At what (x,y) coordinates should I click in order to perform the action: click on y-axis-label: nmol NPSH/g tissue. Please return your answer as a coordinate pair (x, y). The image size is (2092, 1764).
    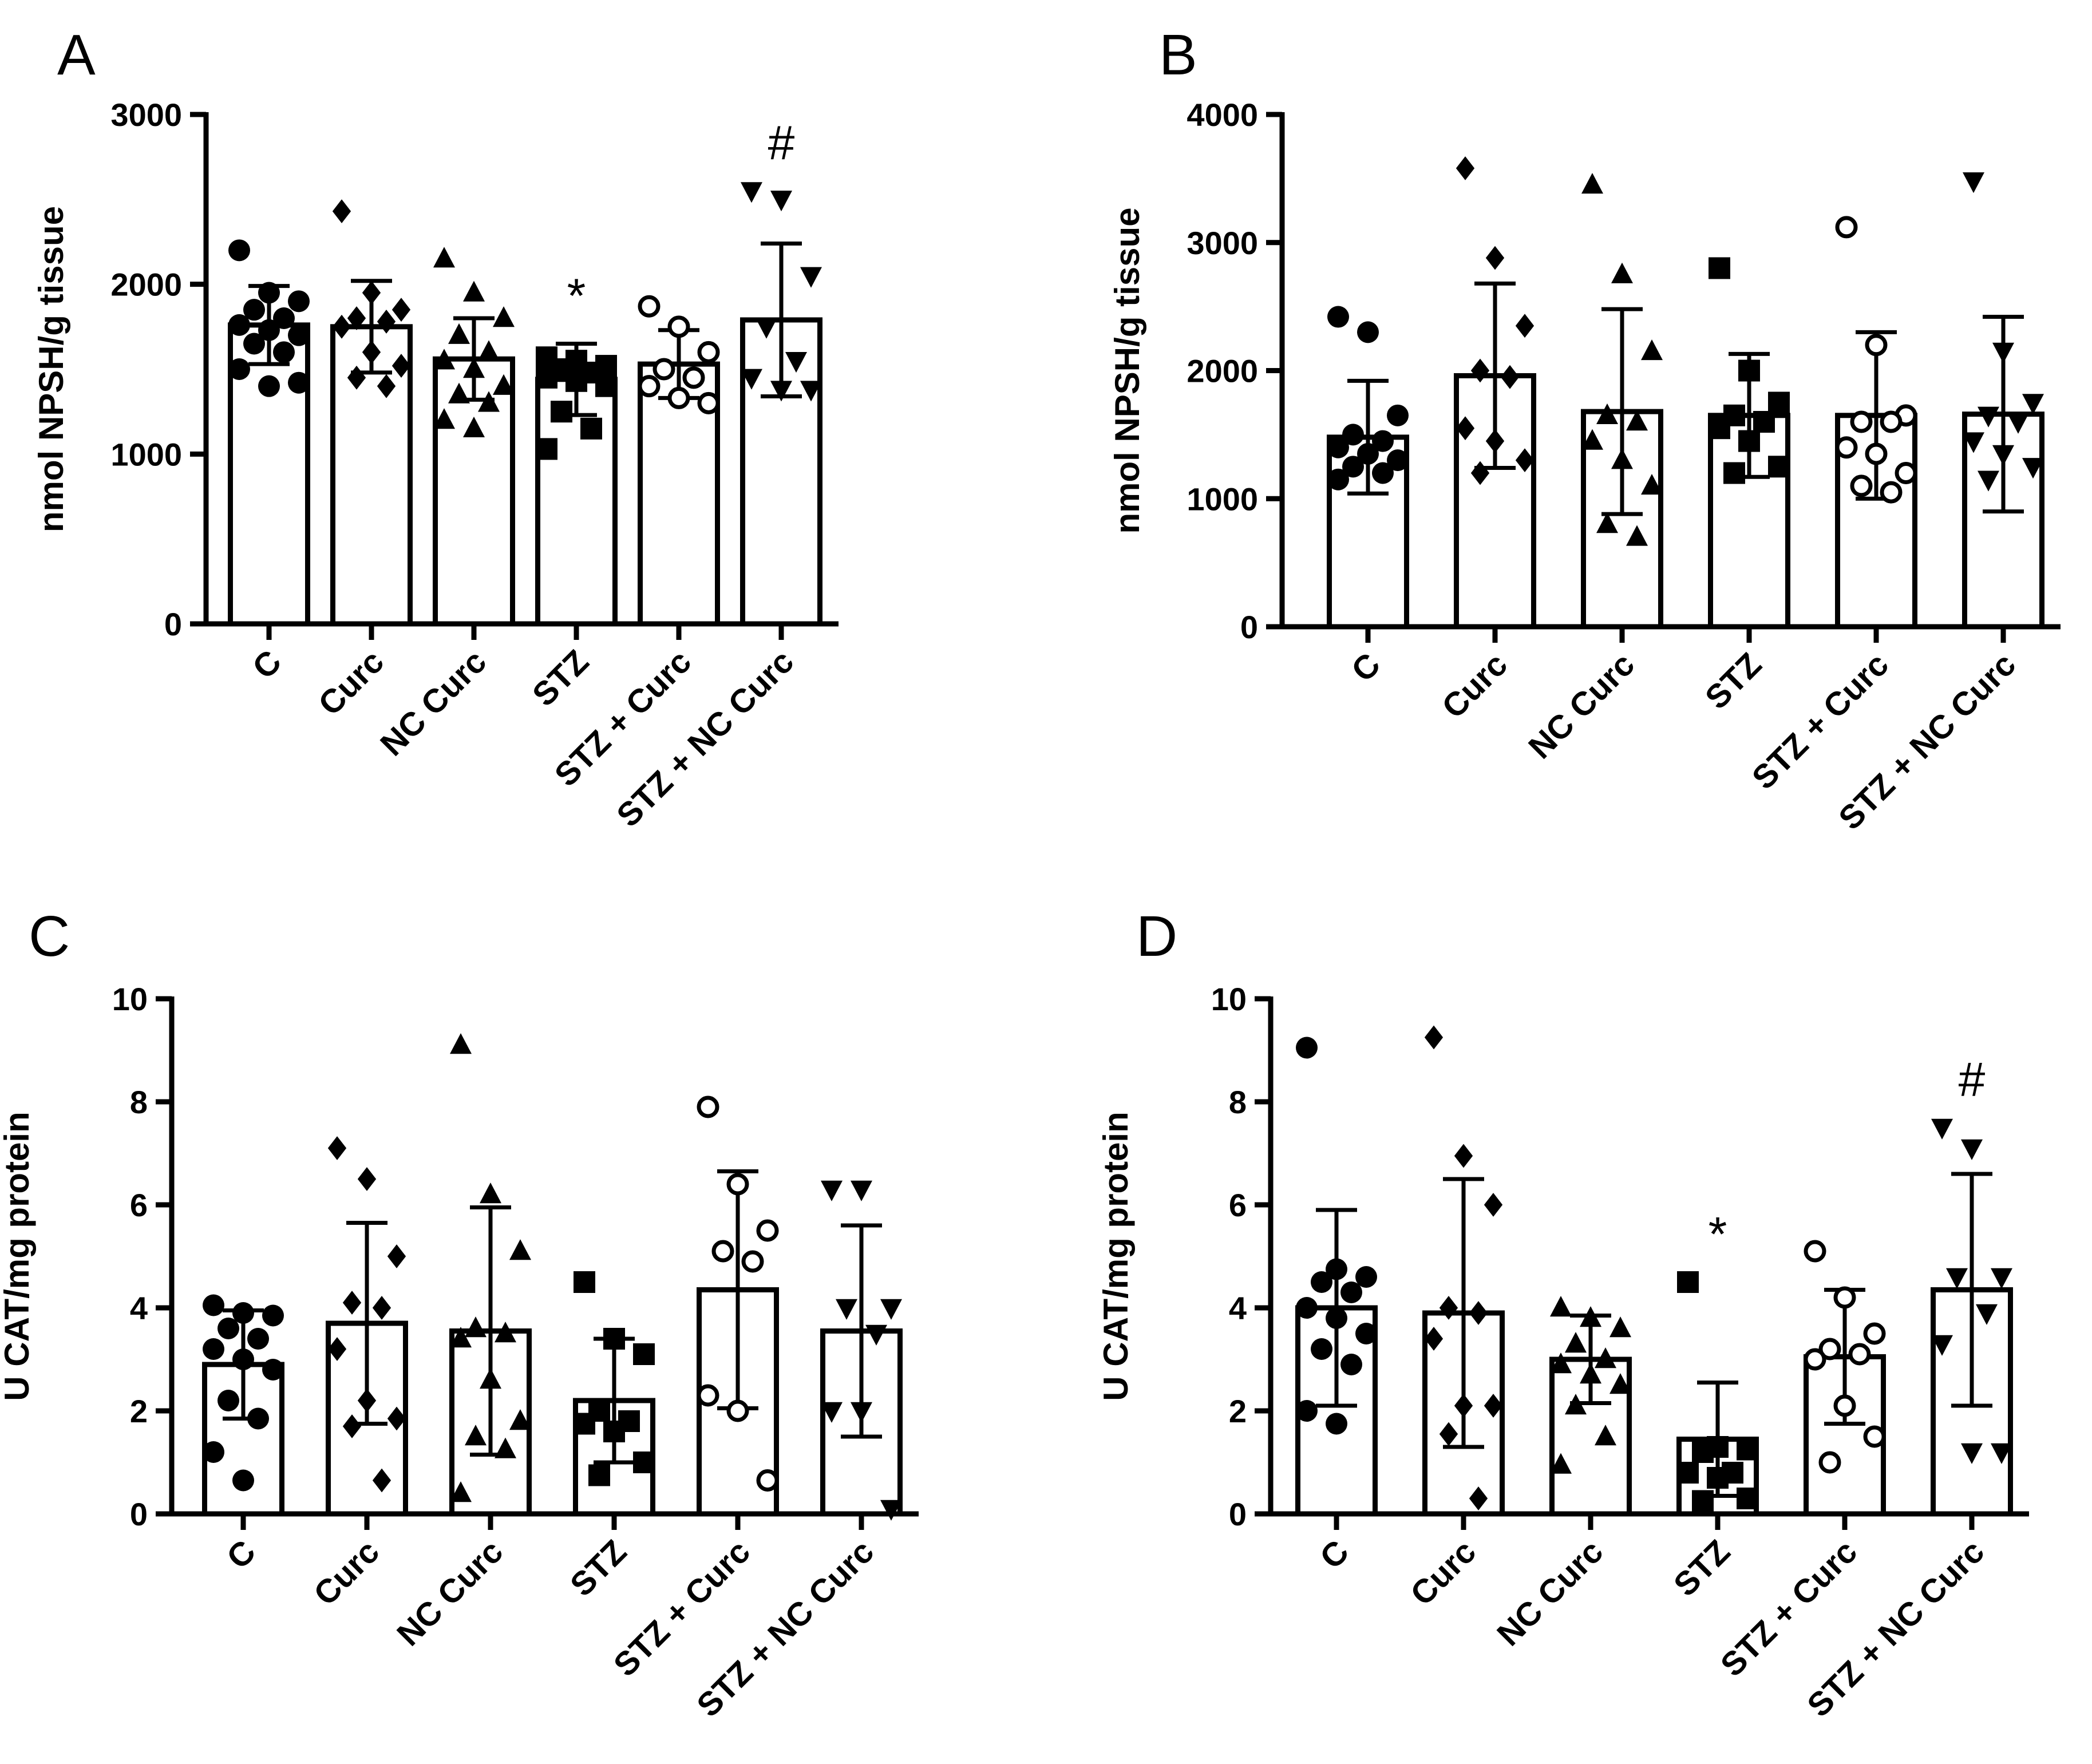
    Looking at the image, I should click on (51, 369).